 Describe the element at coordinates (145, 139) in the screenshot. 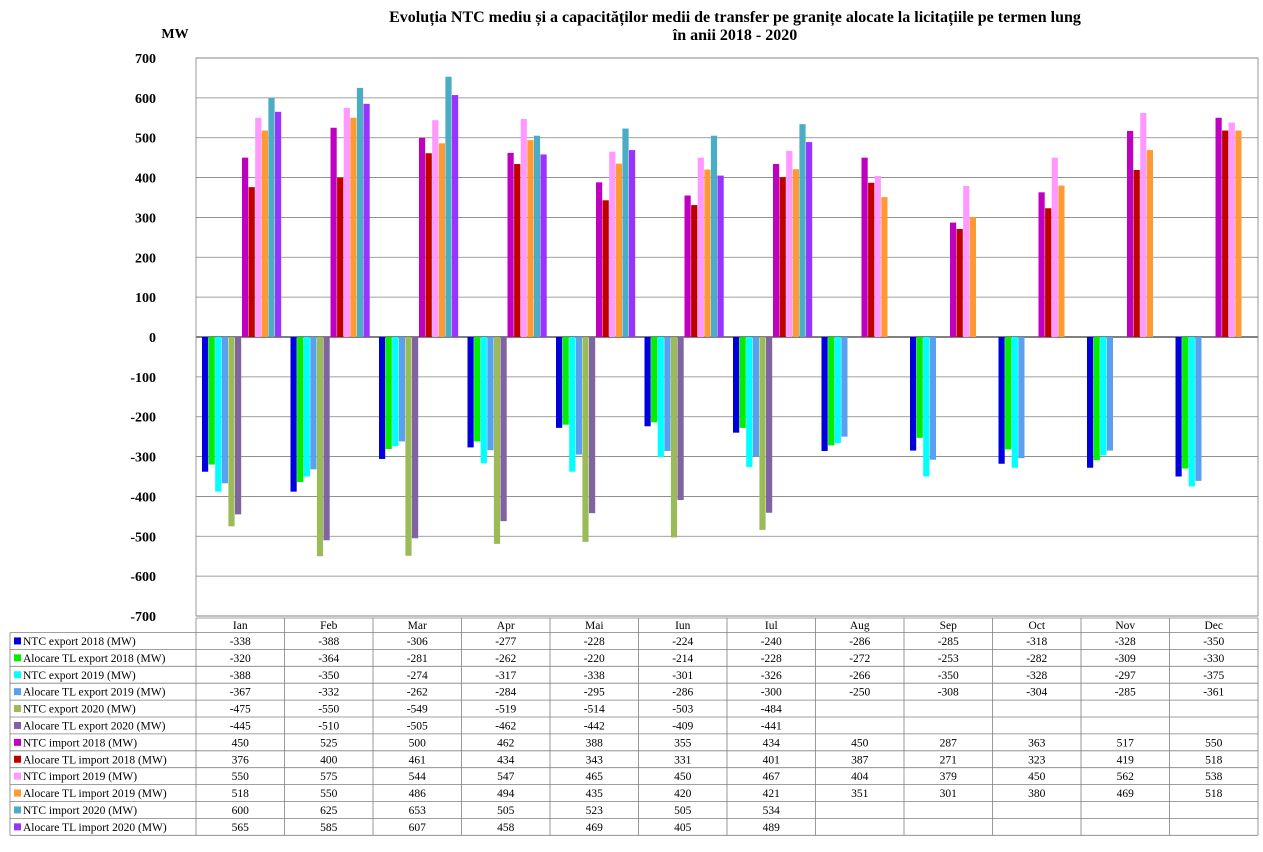

I see `y-tick-label: 500` at that location.